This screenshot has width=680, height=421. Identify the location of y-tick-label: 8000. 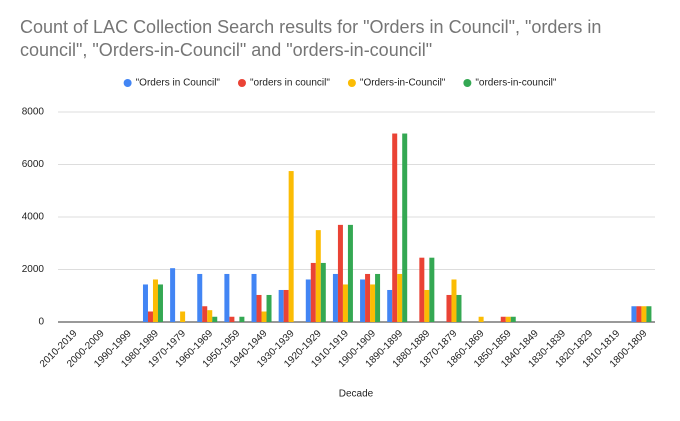
(33, 112).